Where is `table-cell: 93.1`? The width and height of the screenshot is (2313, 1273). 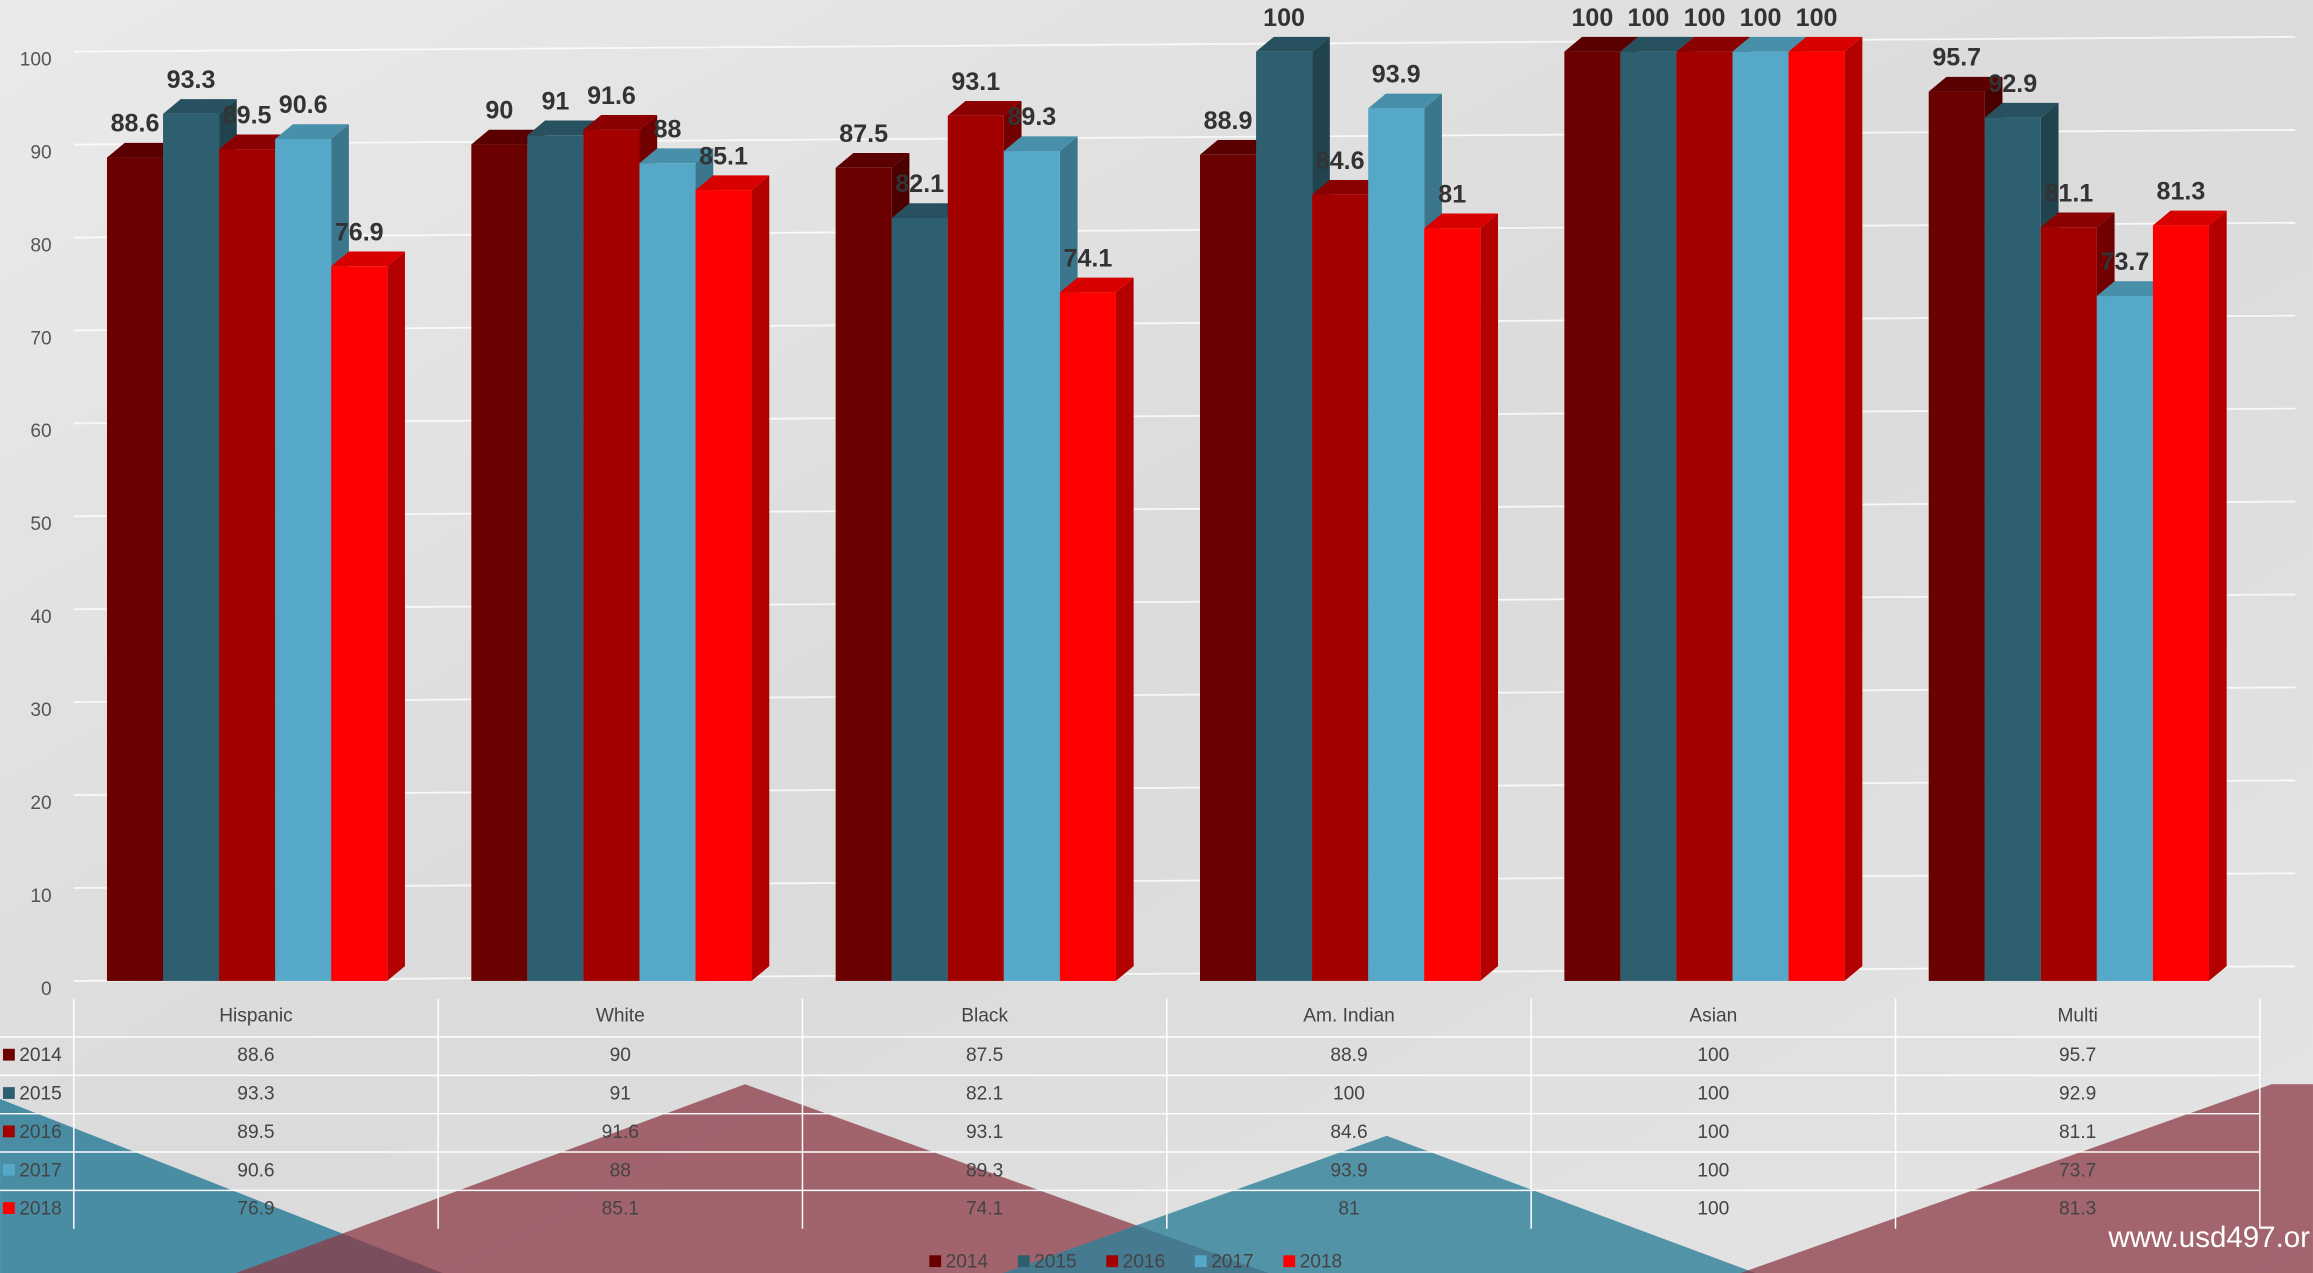 table-cell: 93.1 is located at coordinates (984, 1132).